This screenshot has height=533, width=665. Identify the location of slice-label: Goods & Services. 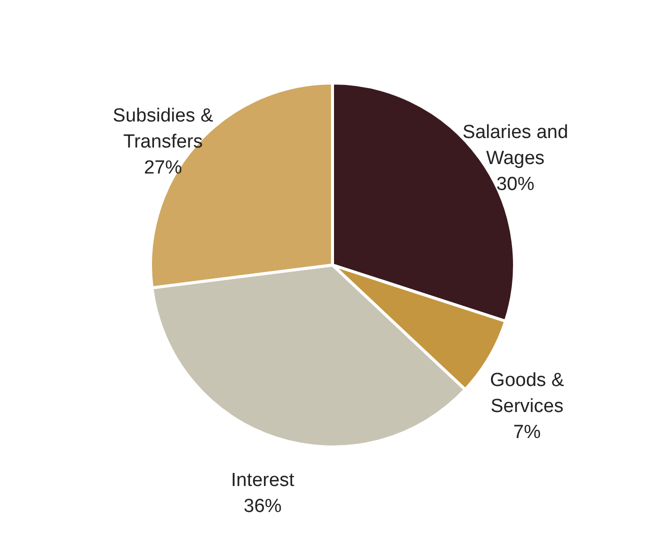
(527, 394).